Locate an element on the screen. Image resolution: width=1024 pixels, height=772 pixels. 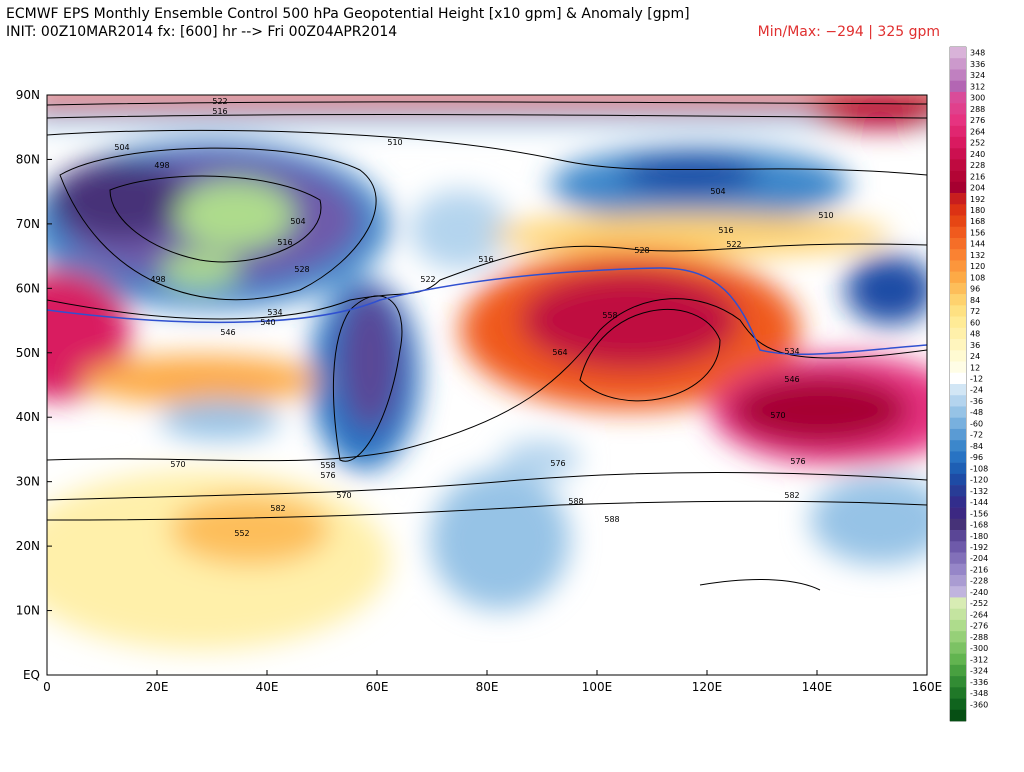
colorbar-label: 264 is located at coordinates (977, 131).